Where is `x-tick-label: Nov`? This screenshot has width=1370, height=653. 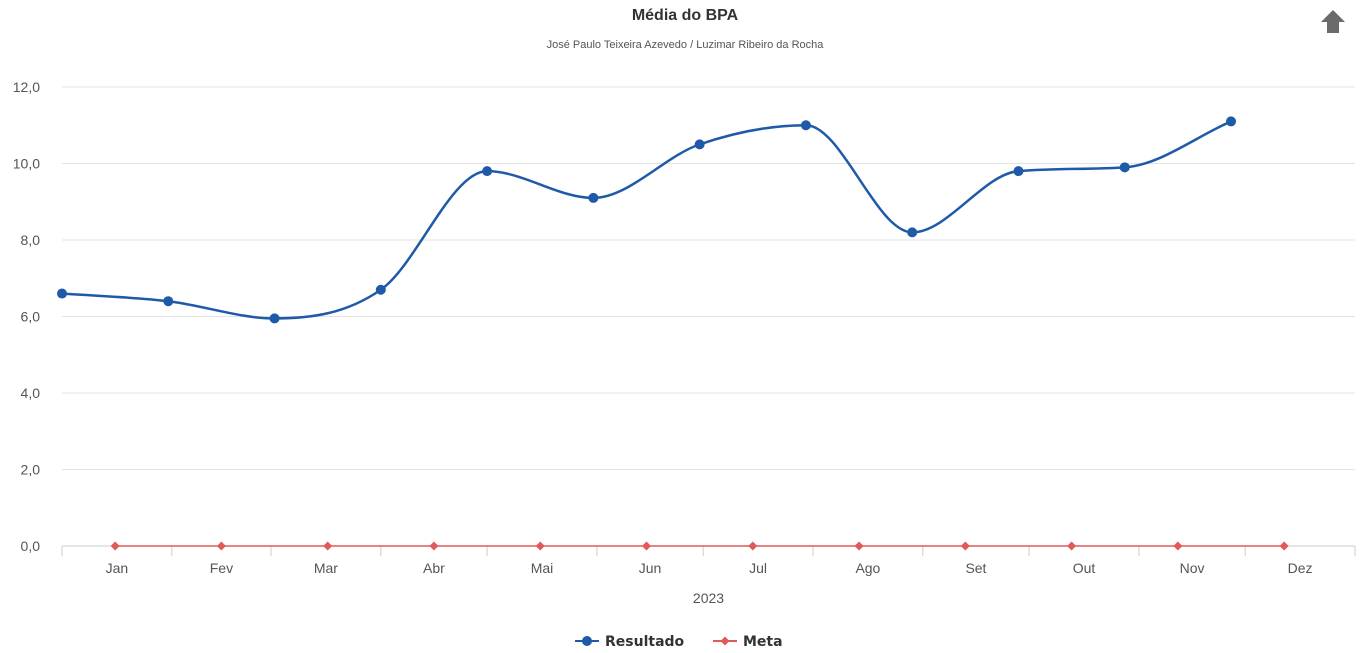
x-tick-label: Nov is located at coordinates (1192, 568).